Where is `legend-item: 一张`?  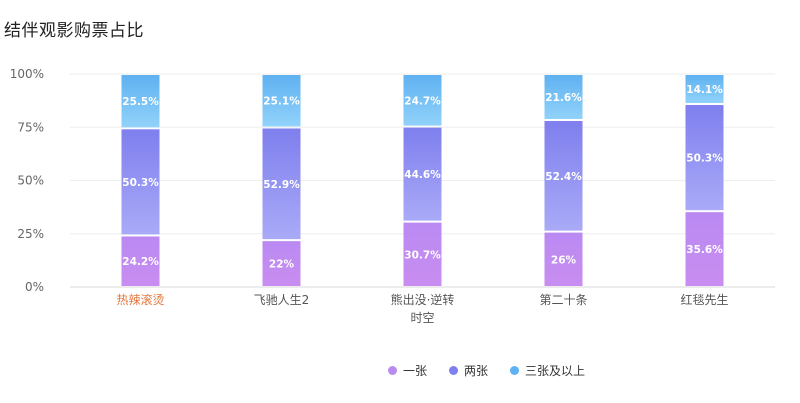
legend-item: 一张 is located at coordinates (407, 370).